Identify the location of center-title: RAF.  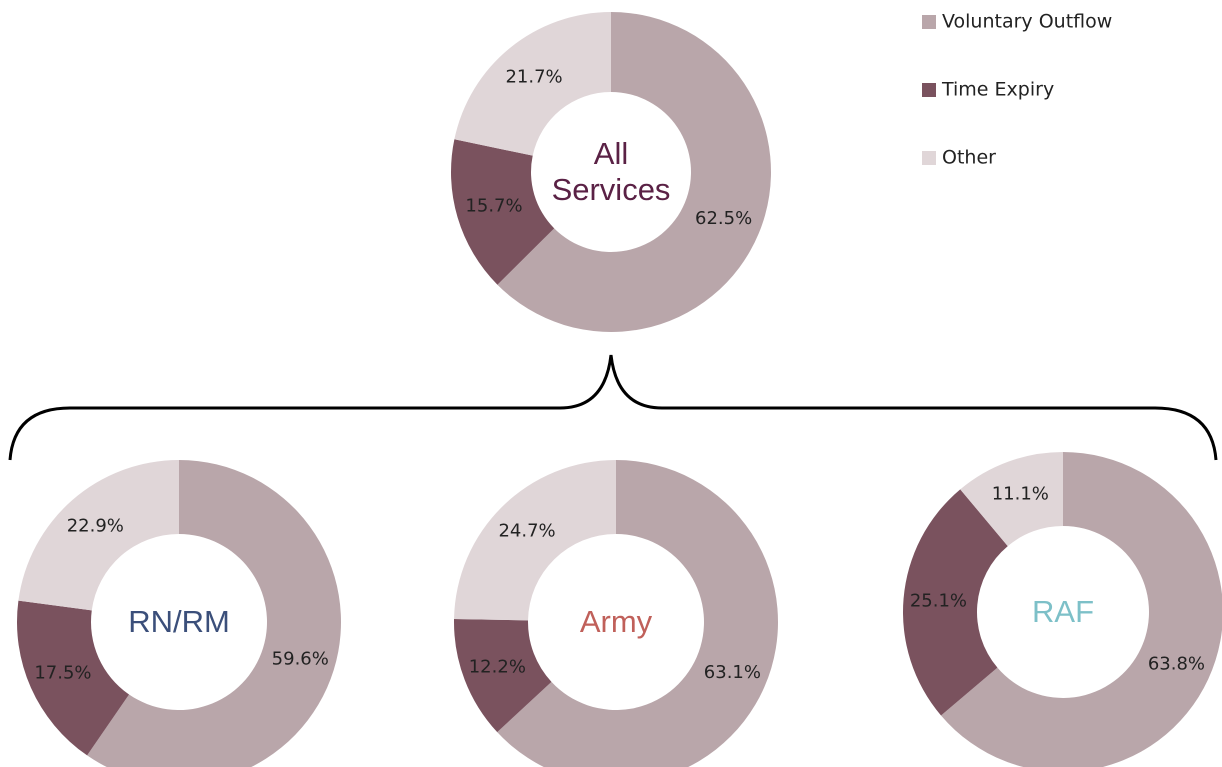
(1063, 611).